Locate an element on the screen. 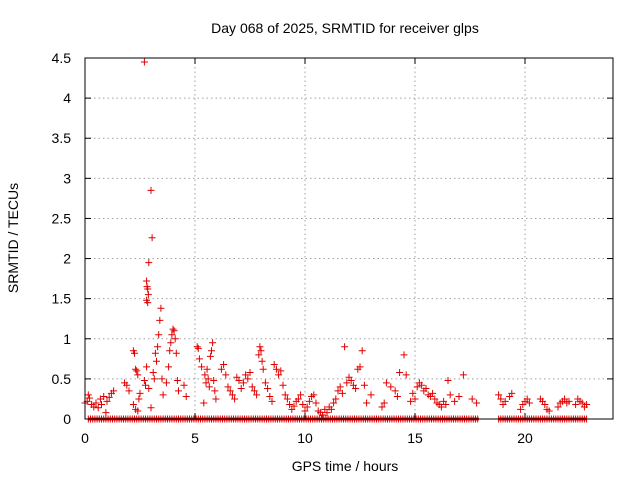 The image size is (640, 480). y-tick-label: 2.5 is located at coordinates (62, 218).